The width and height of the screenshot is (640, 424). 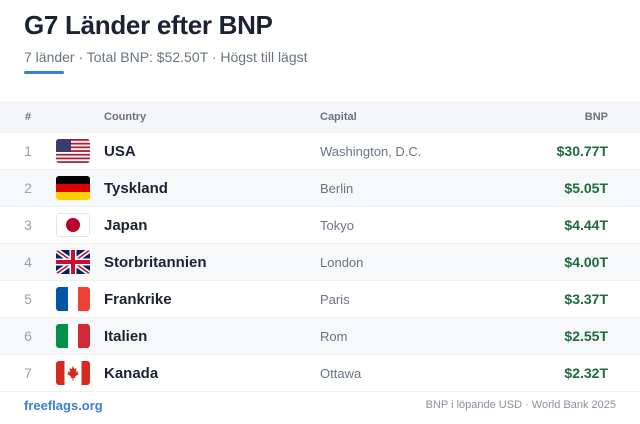 What do you see at coordinates (567, 188) in the screenshot?
I see `bnp: $5.05T` at bounding box center [567, 188].